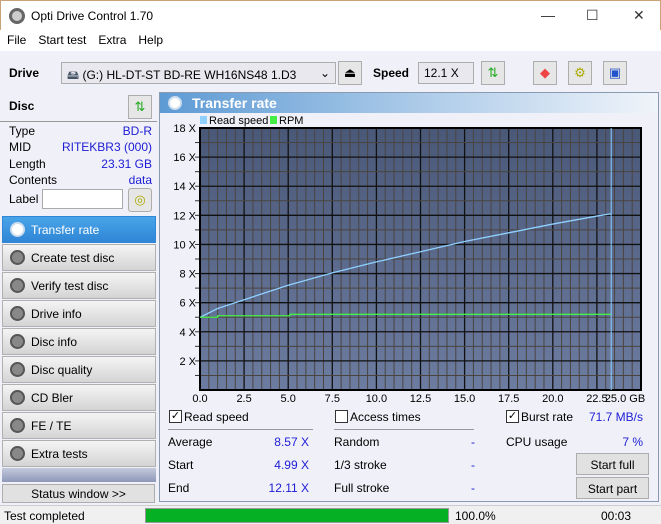 The width and height of the screenshot is (661, 524). Describe the element at coordinates (615, 73) in the screenshot. I see `save-icon: ▣` at that location.